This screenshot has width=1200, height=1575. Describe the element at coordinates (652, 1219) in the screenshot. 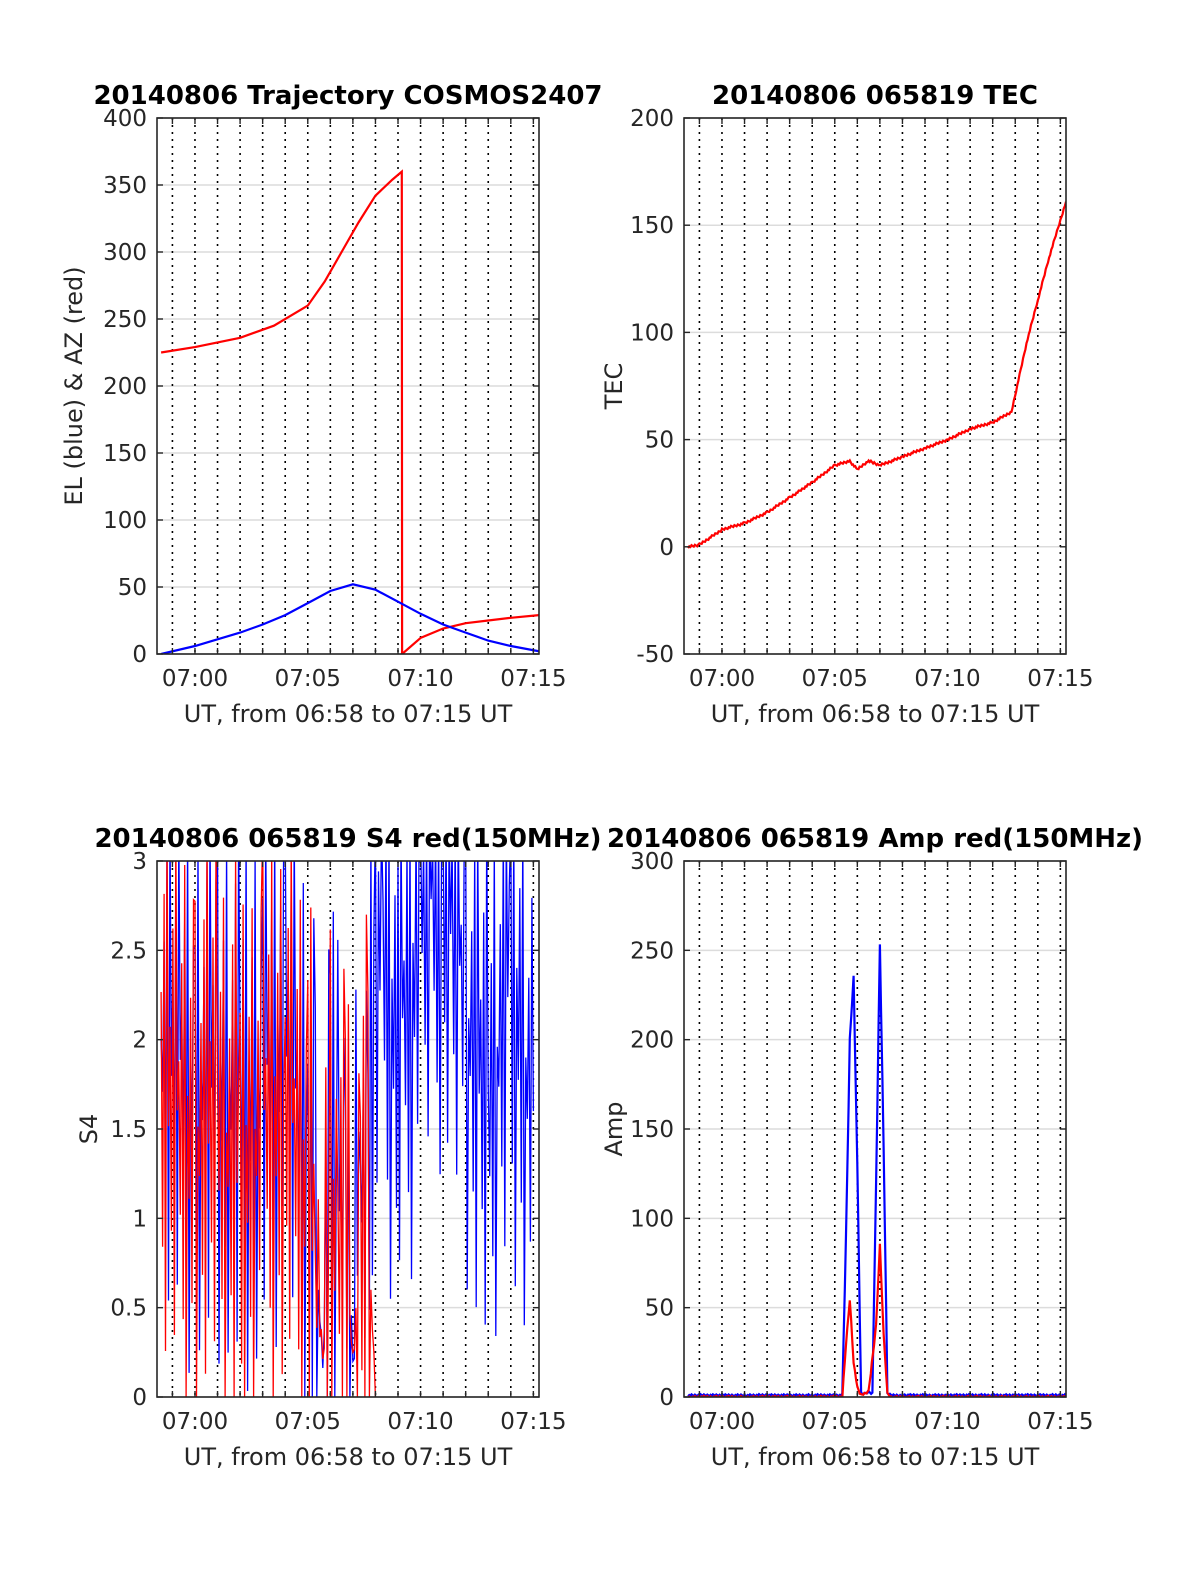

I see `amp-ytick-label: 100` at that location.